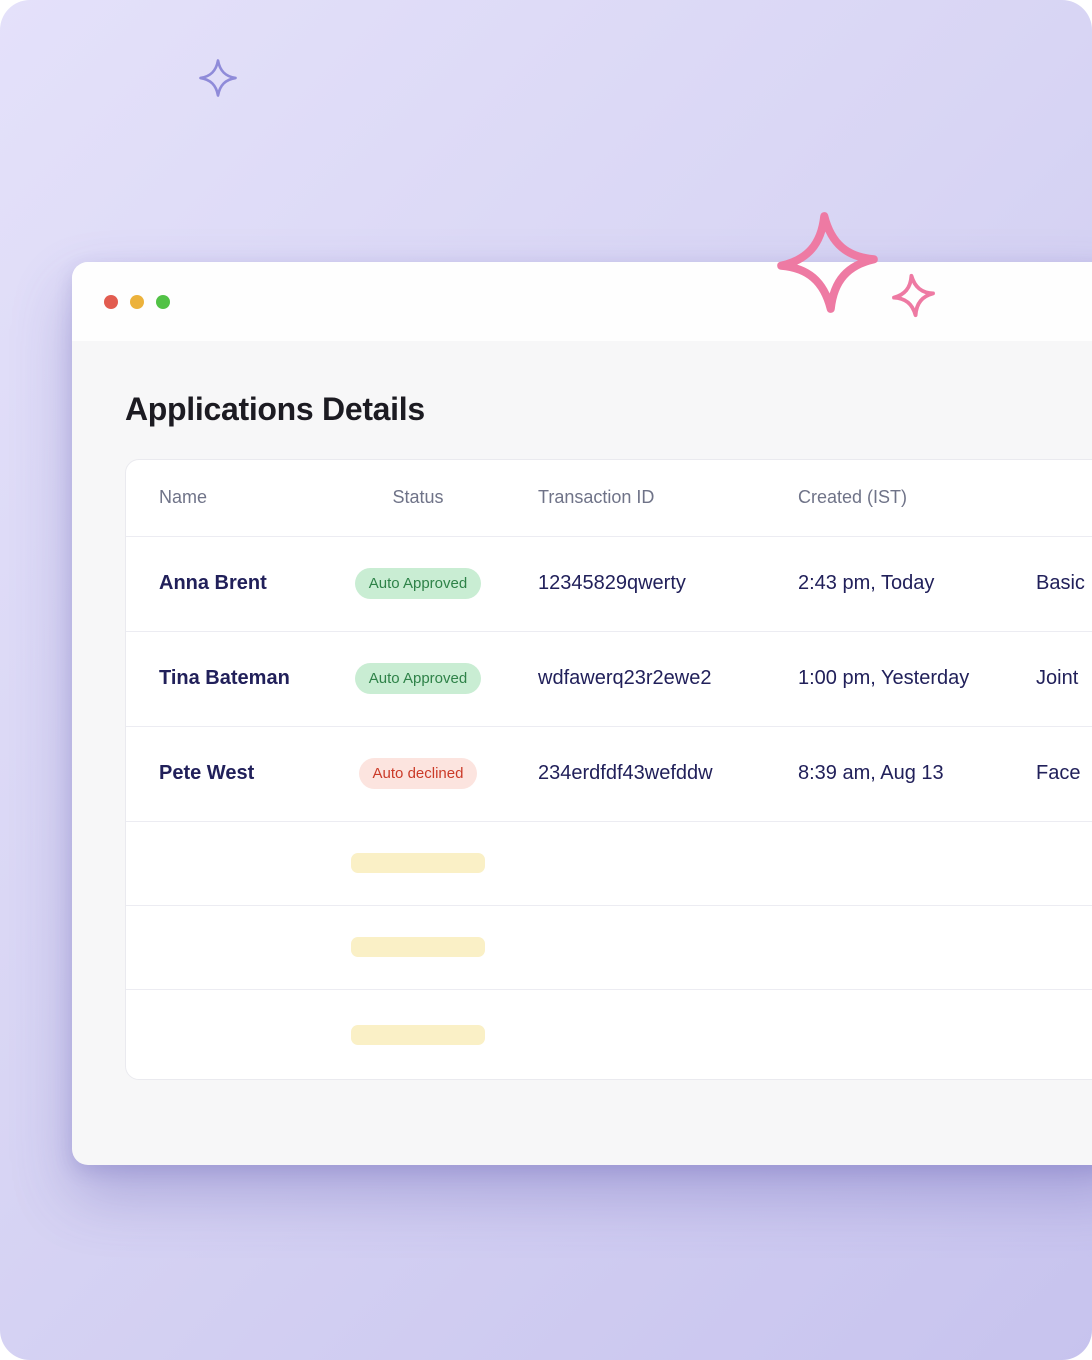 This screenshot has width=1092, height=1360. Describe the element at coordinates (163, 301) in the screenshot. I see `traffic-light-maximize-icon` at that location.